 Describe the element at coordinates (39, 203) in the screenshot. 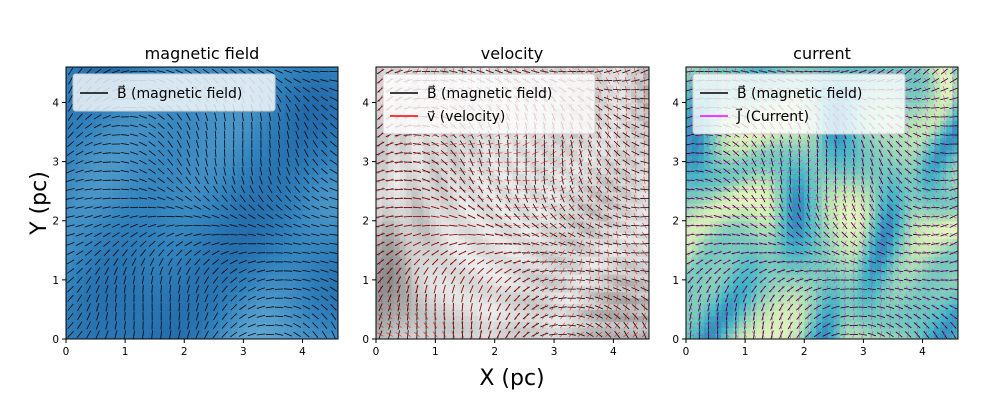

I see `y-axis-label: Y (pc)` at that location.